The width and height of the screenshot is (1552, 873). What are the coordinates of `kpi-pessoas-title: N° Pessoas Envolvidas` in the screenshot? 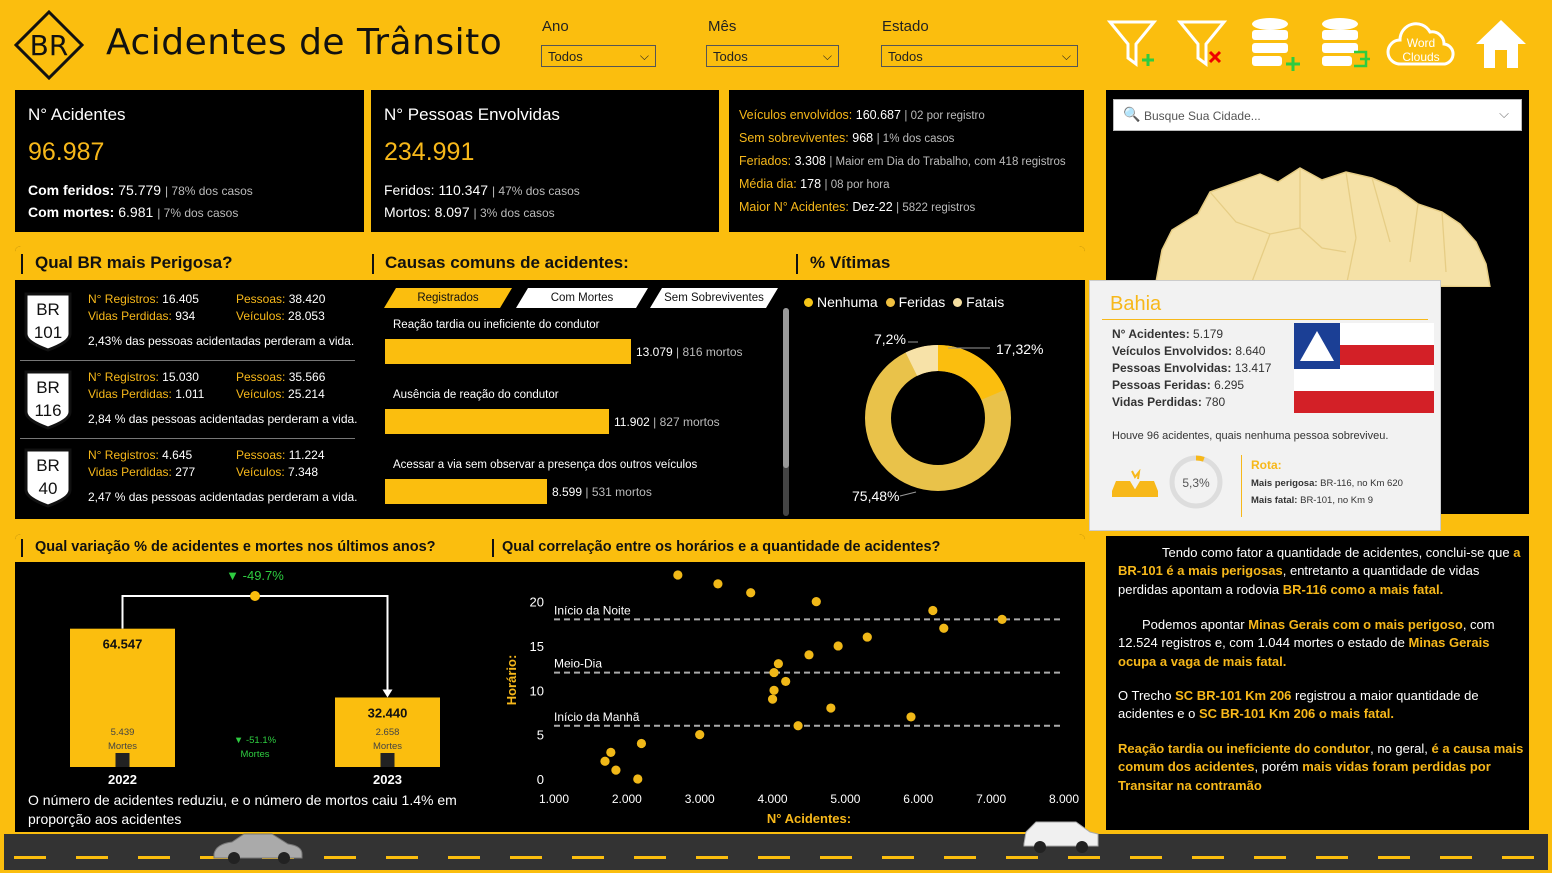 It's located at (472, 114).